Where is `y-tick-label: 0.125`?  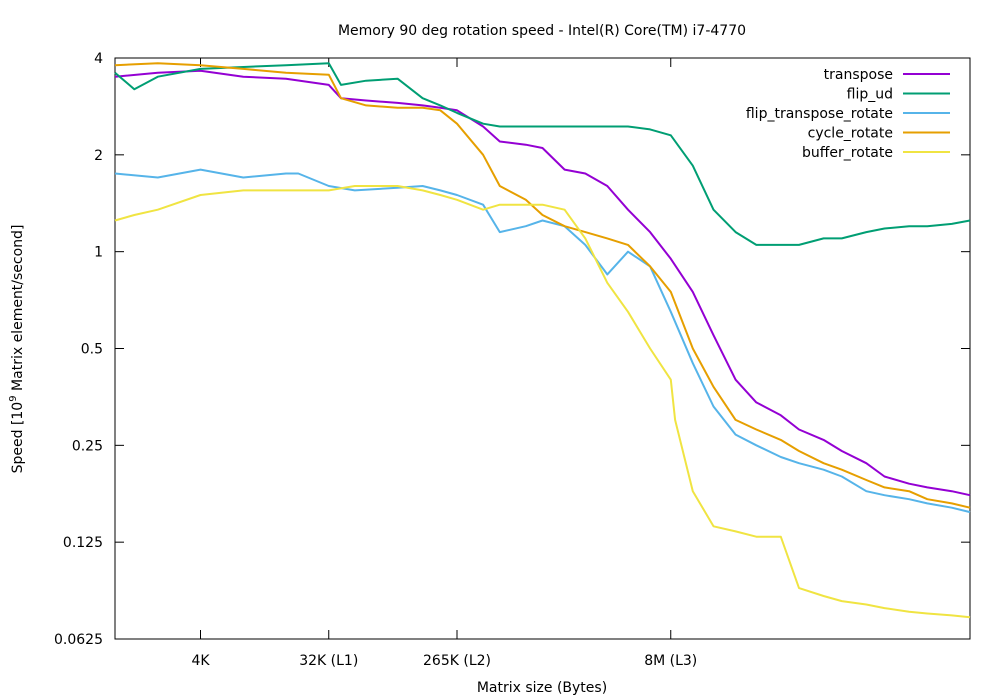
y-tick-label: 0.125 is located at coordinates (83, 543).